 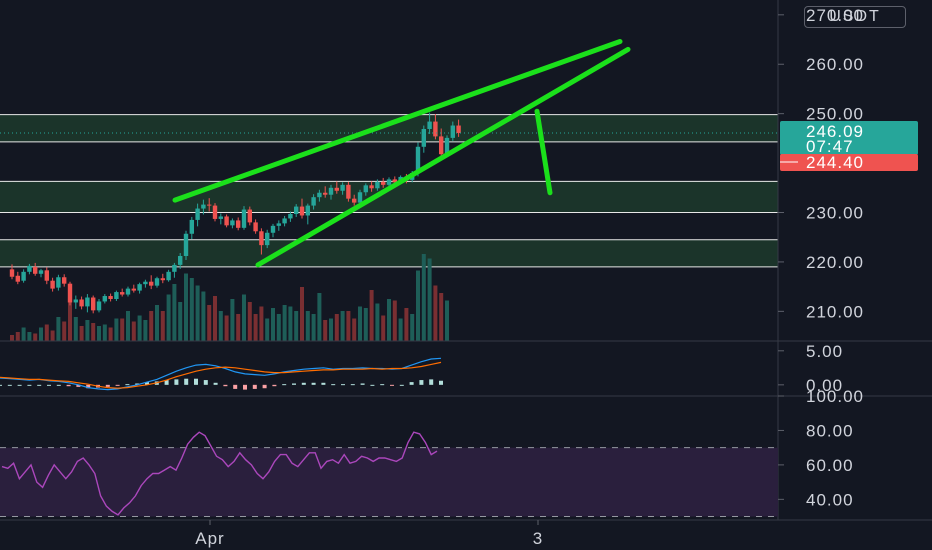 What do you see at coordinates (835, 131) in the screenshot?
I see `current-price-label: 246.09` at bounding box center [835, 131].